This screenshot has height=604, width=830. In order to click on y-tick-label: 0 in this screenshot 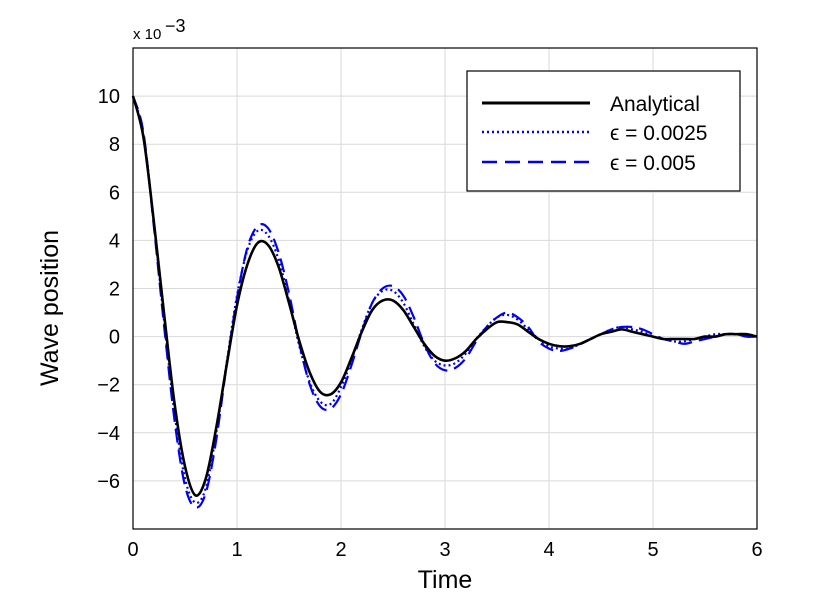, I will do `click(114, 338)`.